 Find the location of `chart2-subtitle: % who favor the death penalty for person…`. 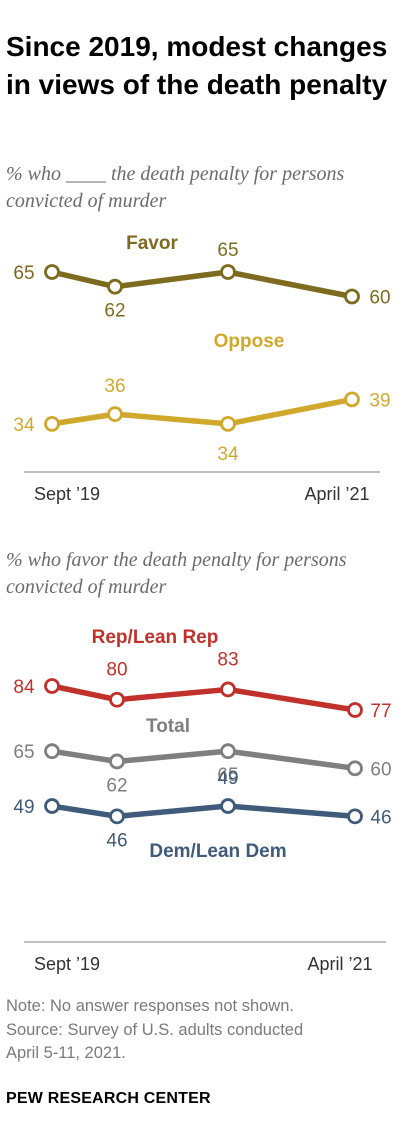

chart2-subtitle: % who favor the death penalty for person… is located at coordinates (176, 573).